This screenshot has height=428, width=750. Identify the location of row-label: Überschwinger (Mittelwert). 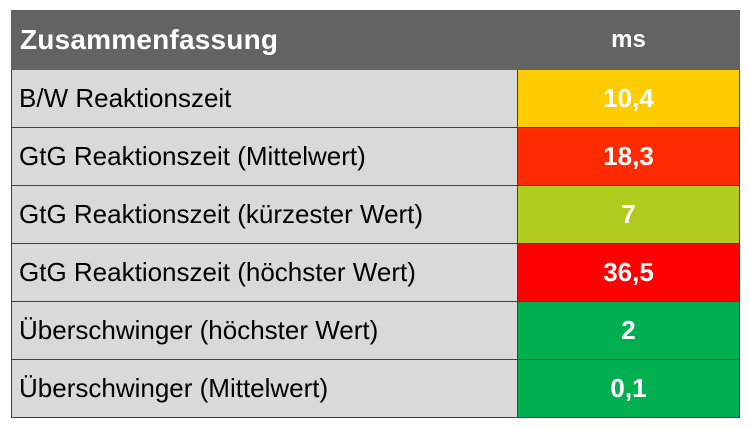
(264, 388).